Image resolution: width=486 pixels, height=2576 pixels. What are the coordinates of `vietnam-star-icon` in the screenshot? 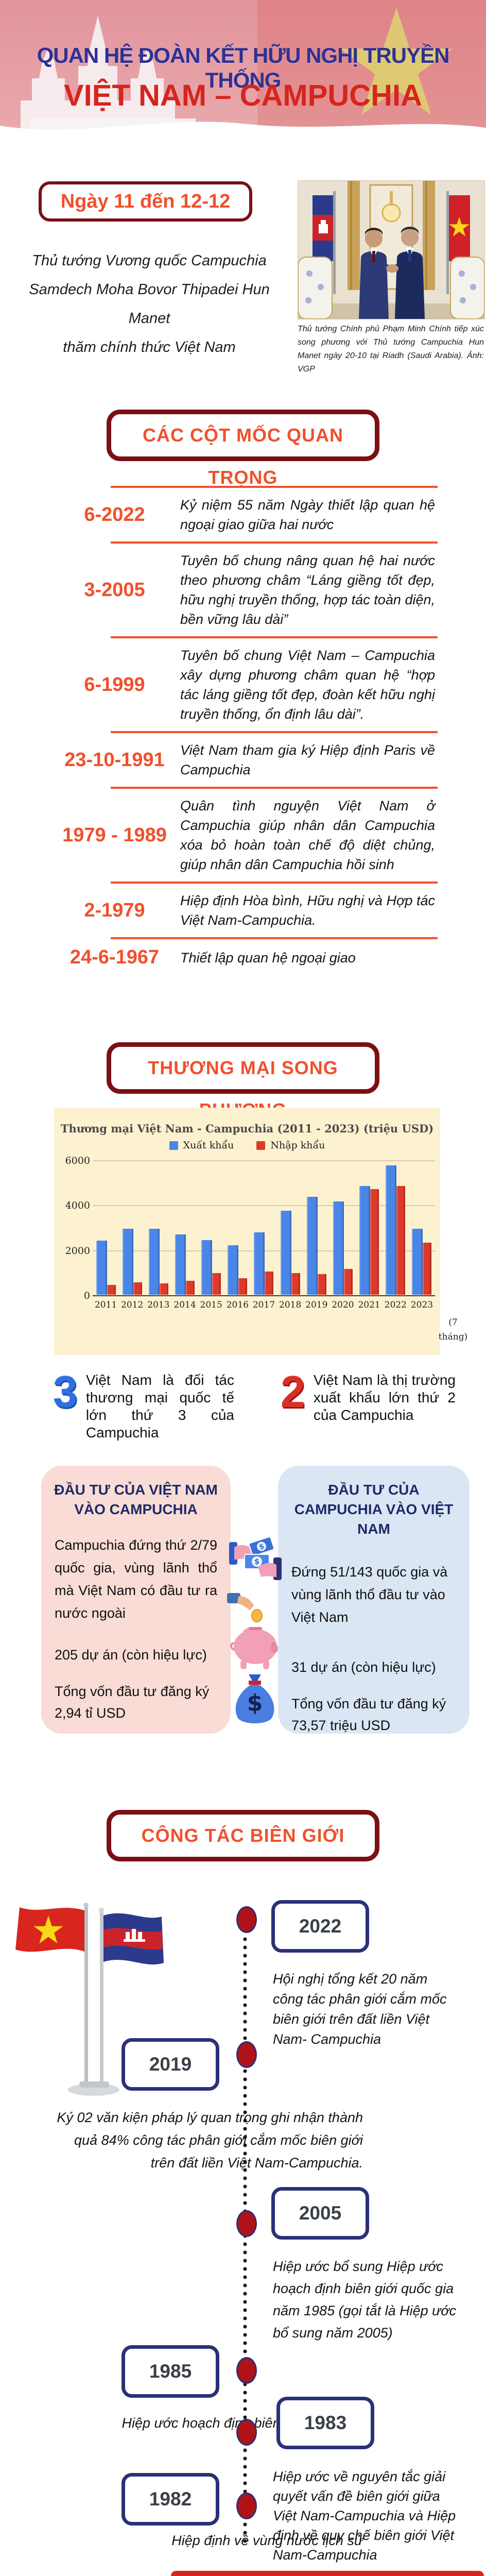 It's located at (396, 61).